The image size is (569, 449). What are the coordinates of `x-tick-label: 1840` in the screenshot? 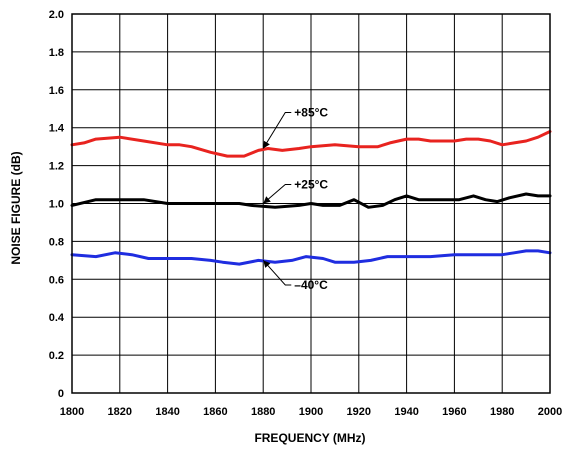 It's located at (167, 412).